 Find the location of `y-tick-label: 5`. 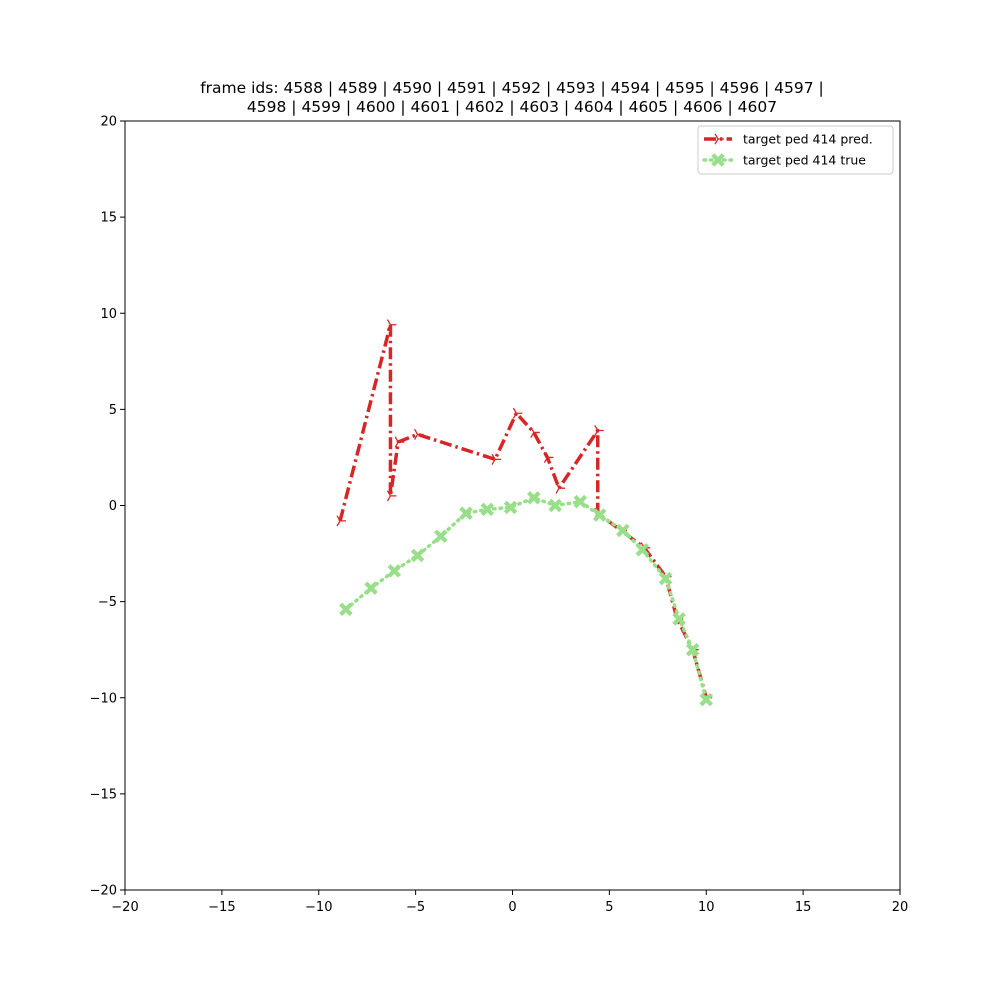

y-tick-label: 5 is located at coordinates (113, 410).